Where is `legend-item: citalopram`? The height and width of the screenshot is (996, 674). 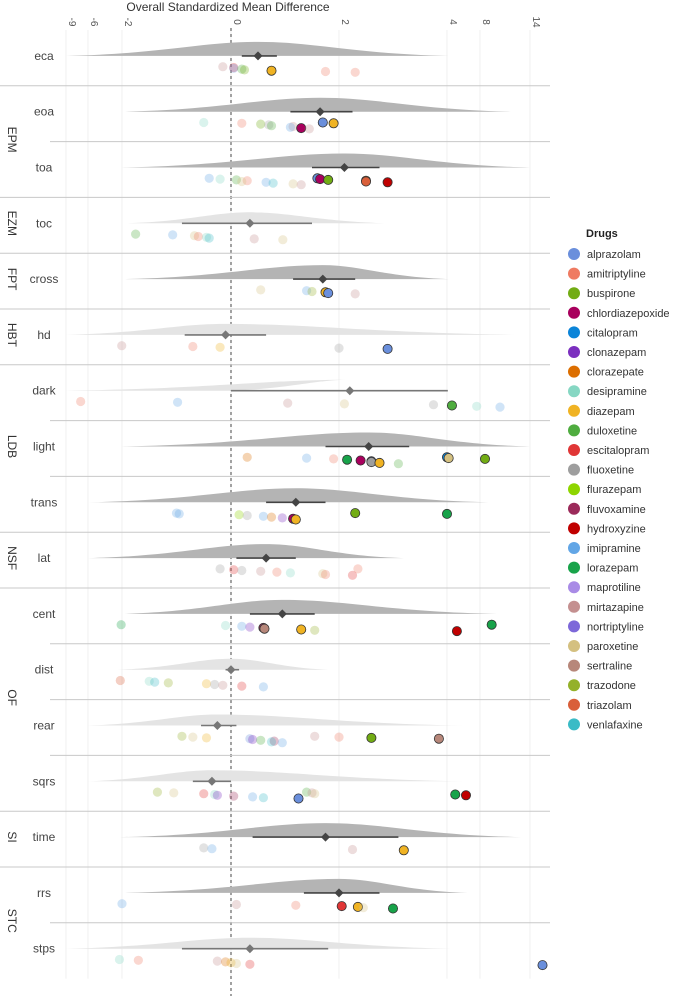
legend-item: citalopram is located at coordinates (612, 333).